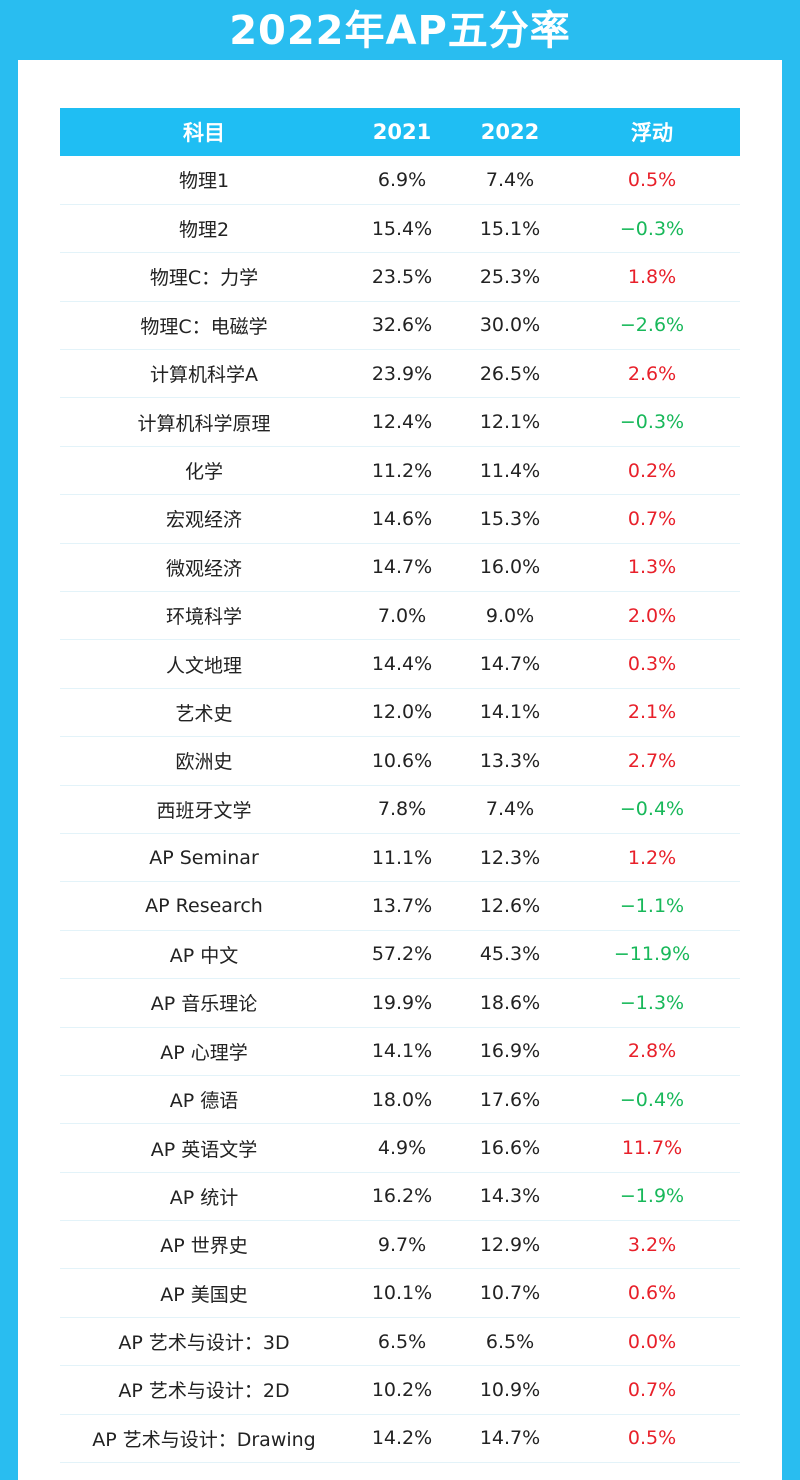  Describe the element at coordinates (652, 809) in the screenshot. I see `change-cell: −0.4%` at that location.